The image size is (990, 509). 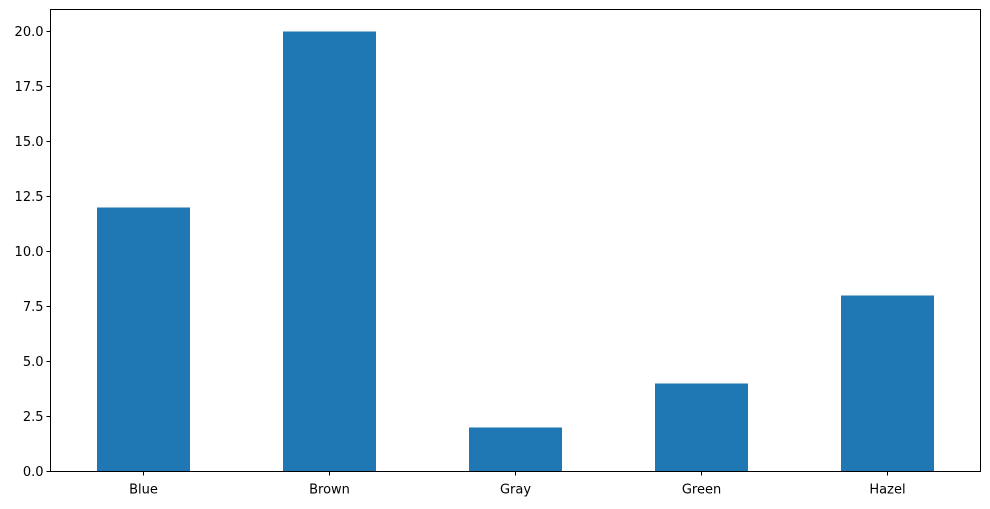 What do you see at coordinates (515, 449) in the screenshot?
I see `bar-gray` at bounding box center [515, 449].